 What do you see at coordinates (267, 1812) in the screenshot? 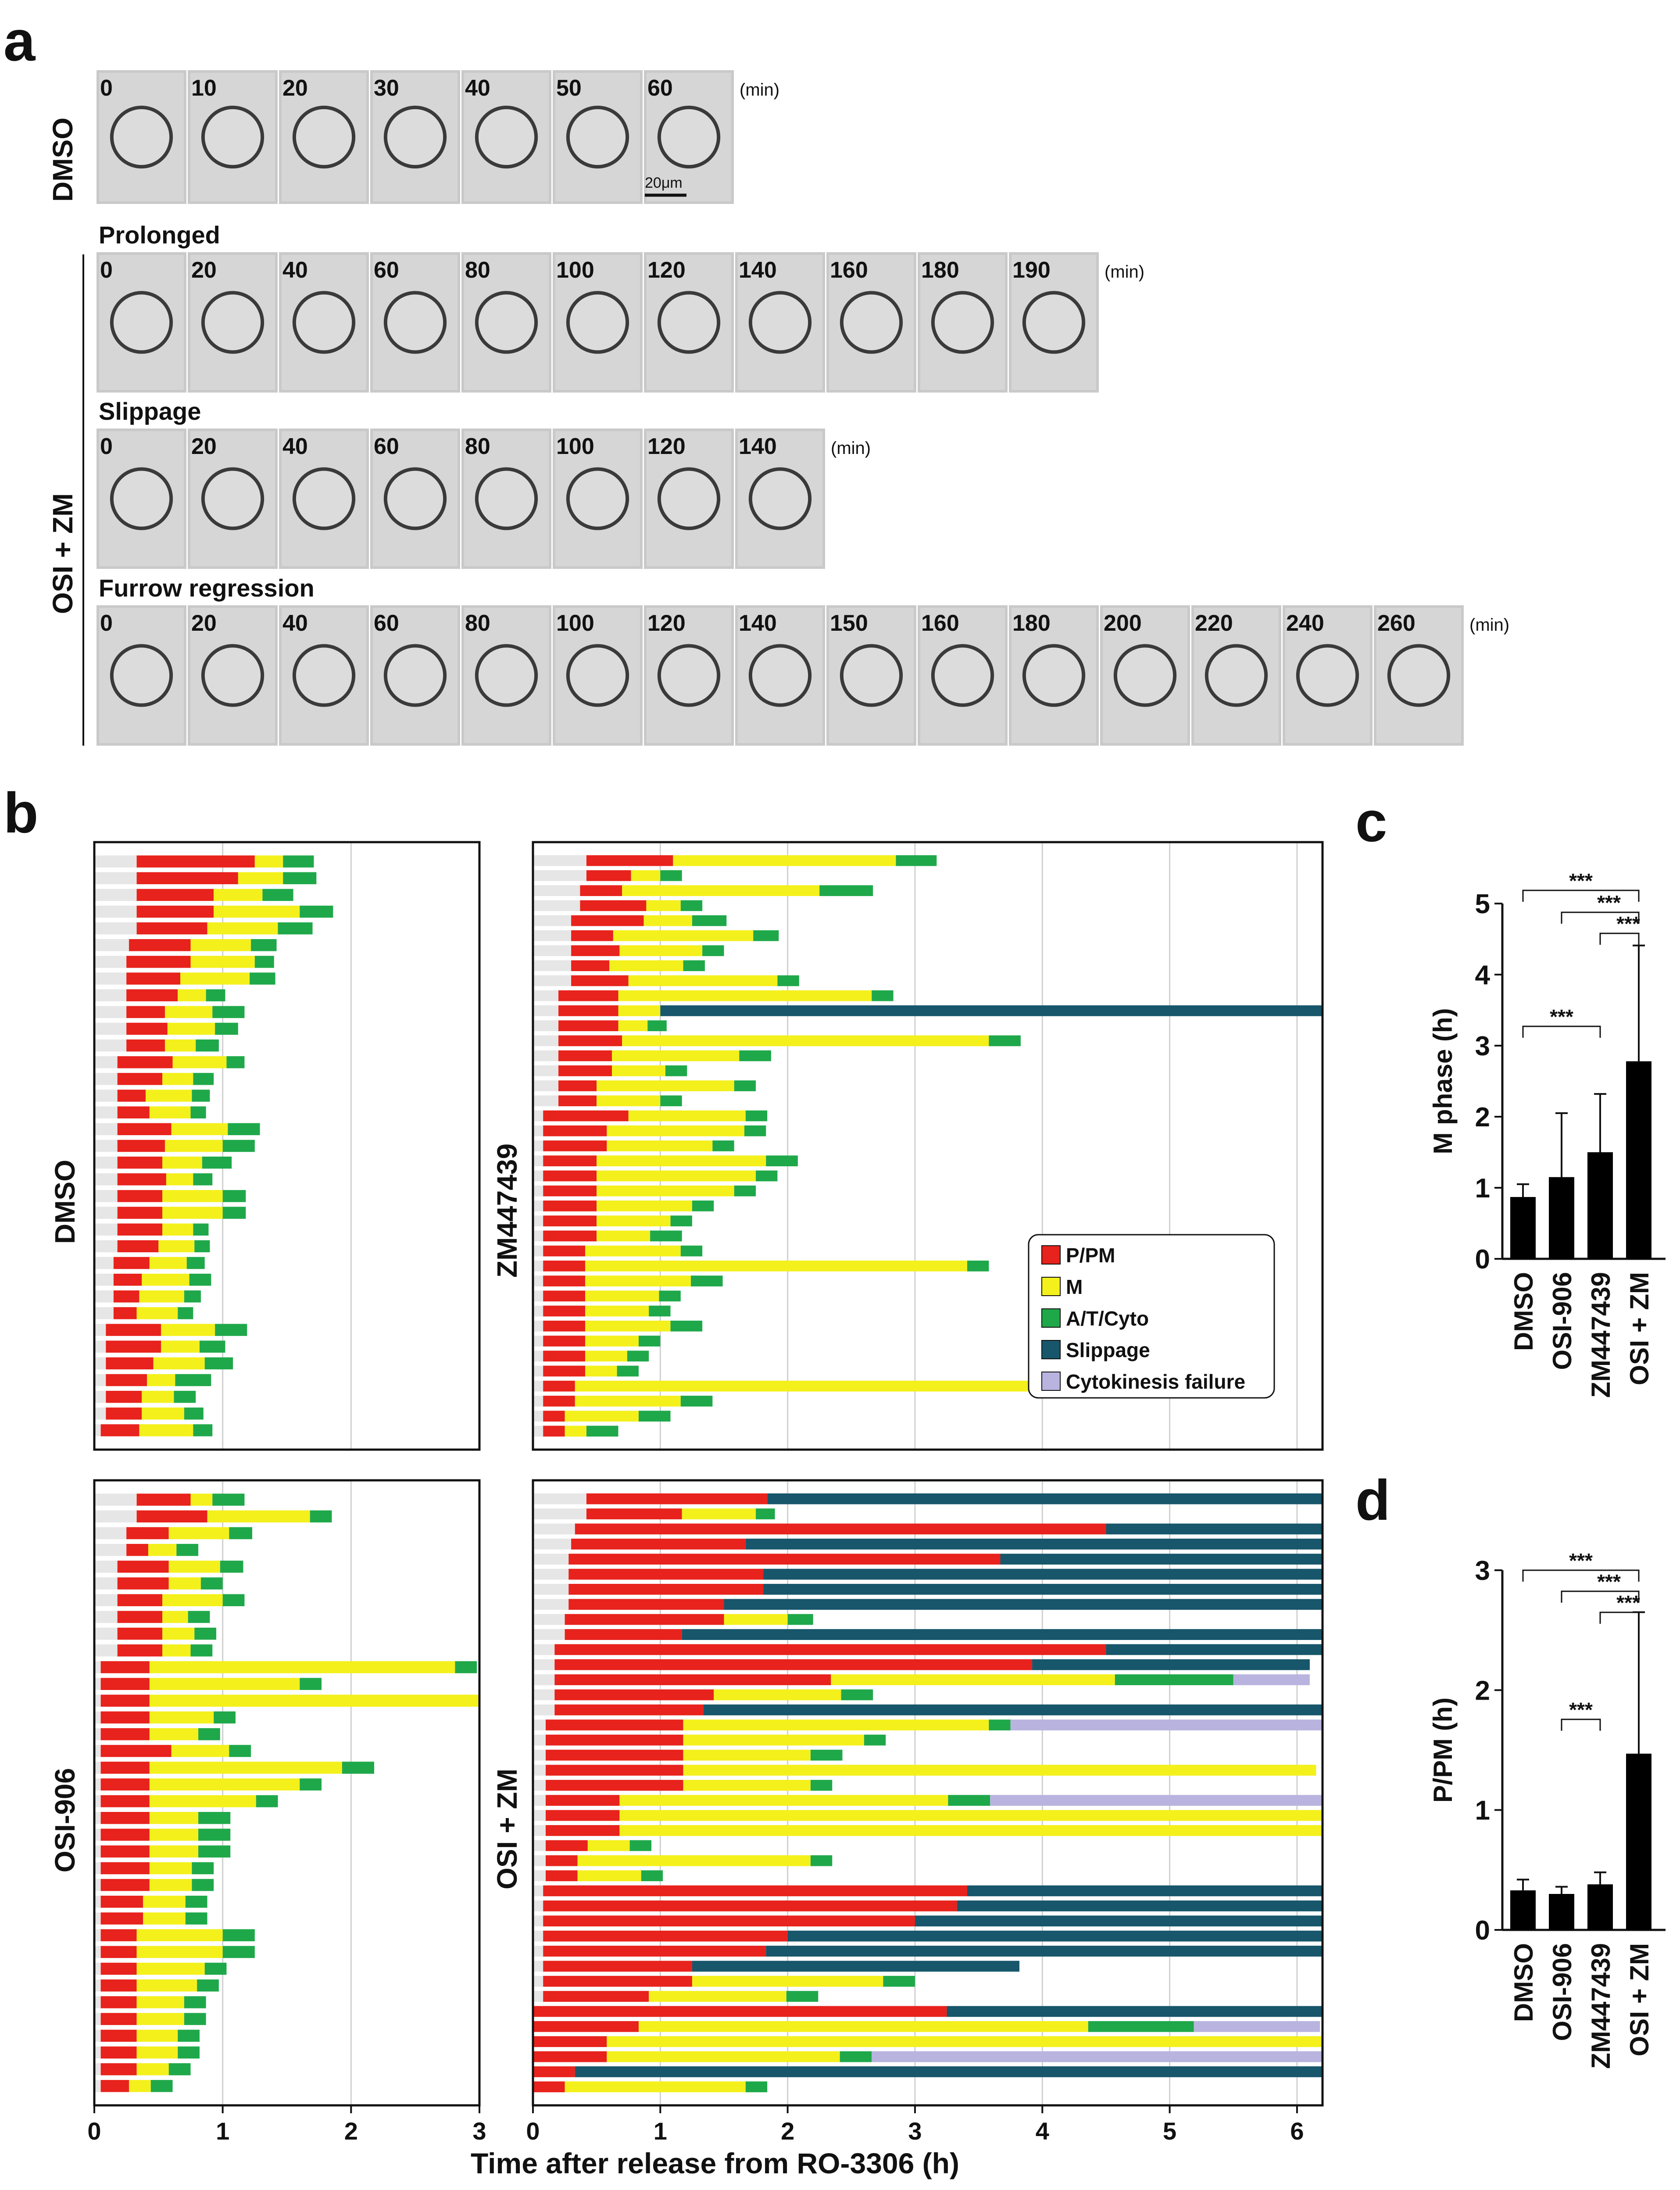
I see `timeline-subplot: OSI-906 0 1 2 3` at bounding box center [267, 1812].